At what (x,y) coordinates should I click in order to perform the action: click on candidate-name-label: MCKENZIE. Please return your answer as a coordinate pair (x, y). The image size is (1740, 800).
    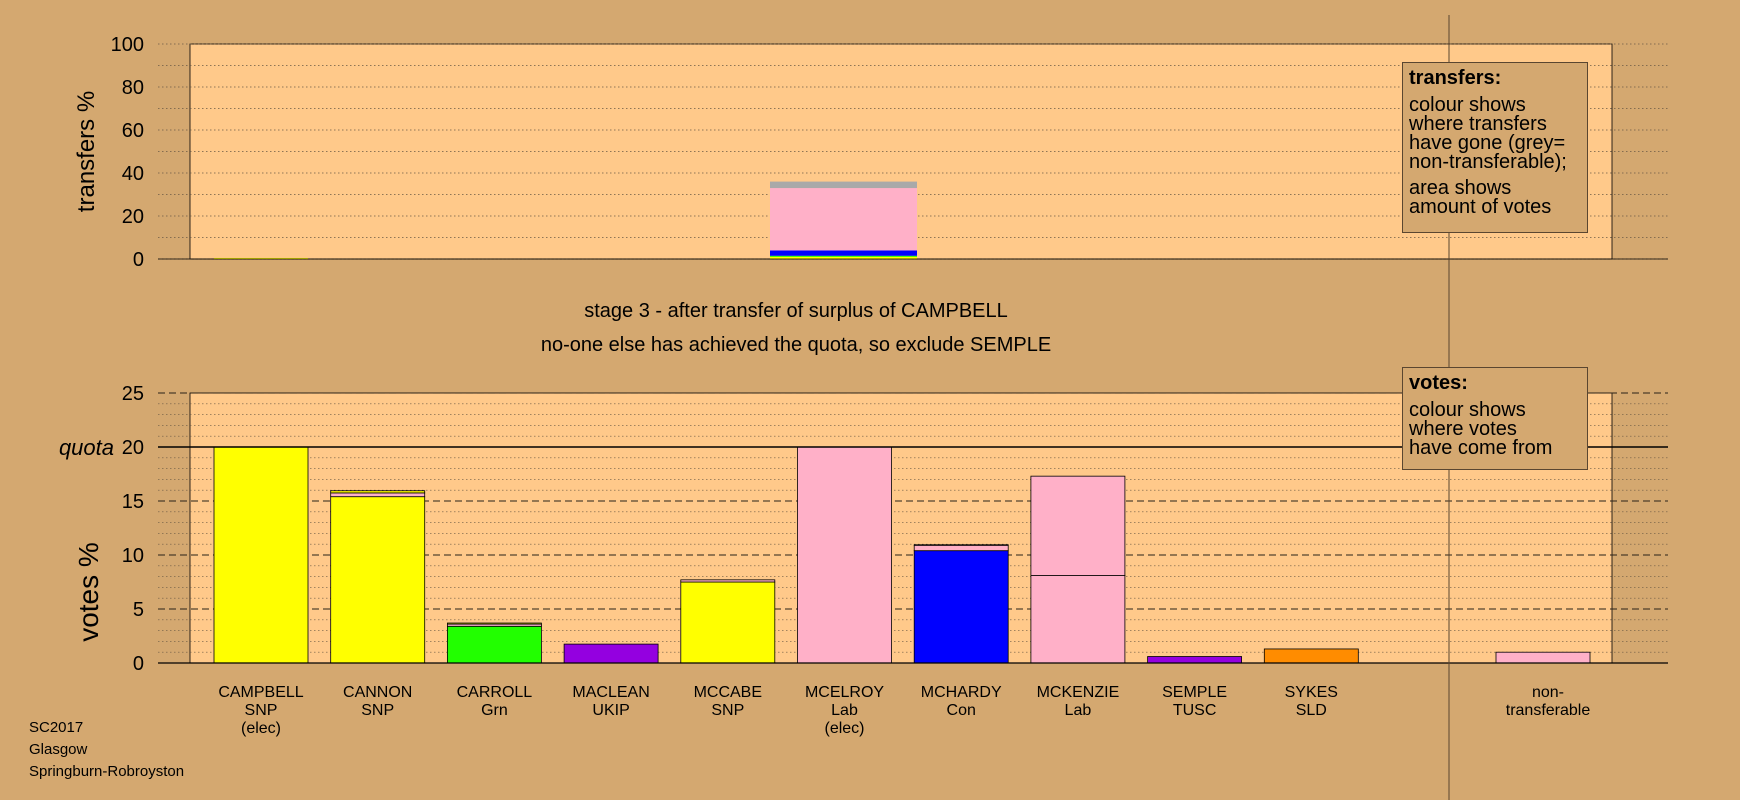
    Looking at the image, I should click on (1078, 692).